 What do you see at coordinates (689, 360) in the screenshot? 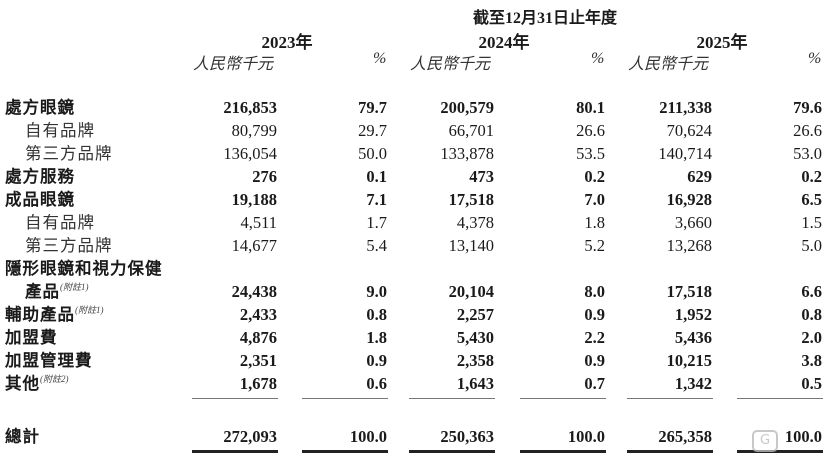
I see `cell-value: 10,215` at bounding box center [689, 360].